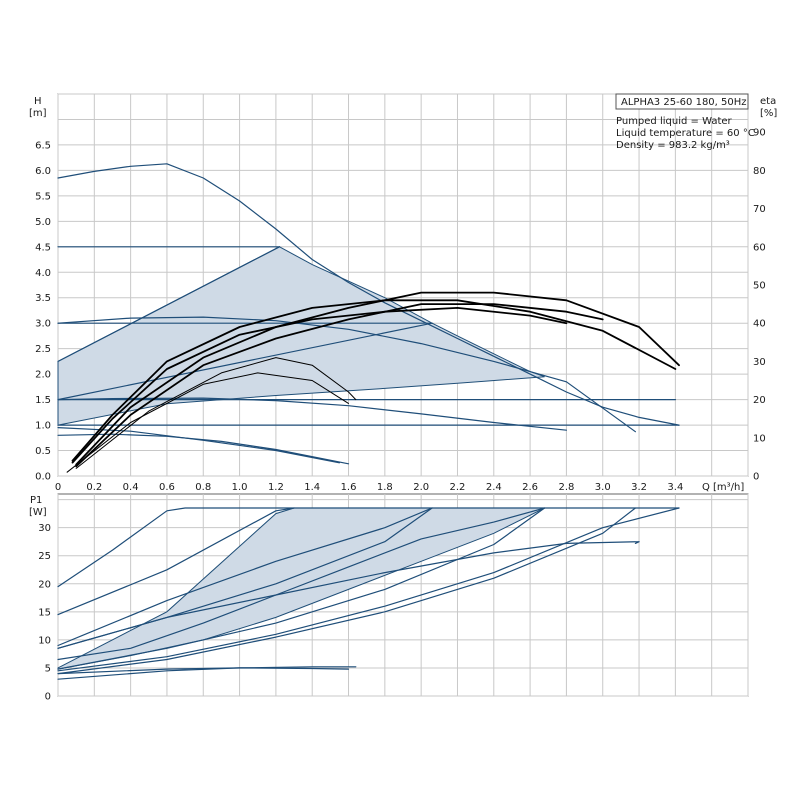 The width and height of the screenshot is (800, 800). Describe the element at coordinates (385, 487) in the screenshot. I see `head-x-tick-label: 1.8` at that location.